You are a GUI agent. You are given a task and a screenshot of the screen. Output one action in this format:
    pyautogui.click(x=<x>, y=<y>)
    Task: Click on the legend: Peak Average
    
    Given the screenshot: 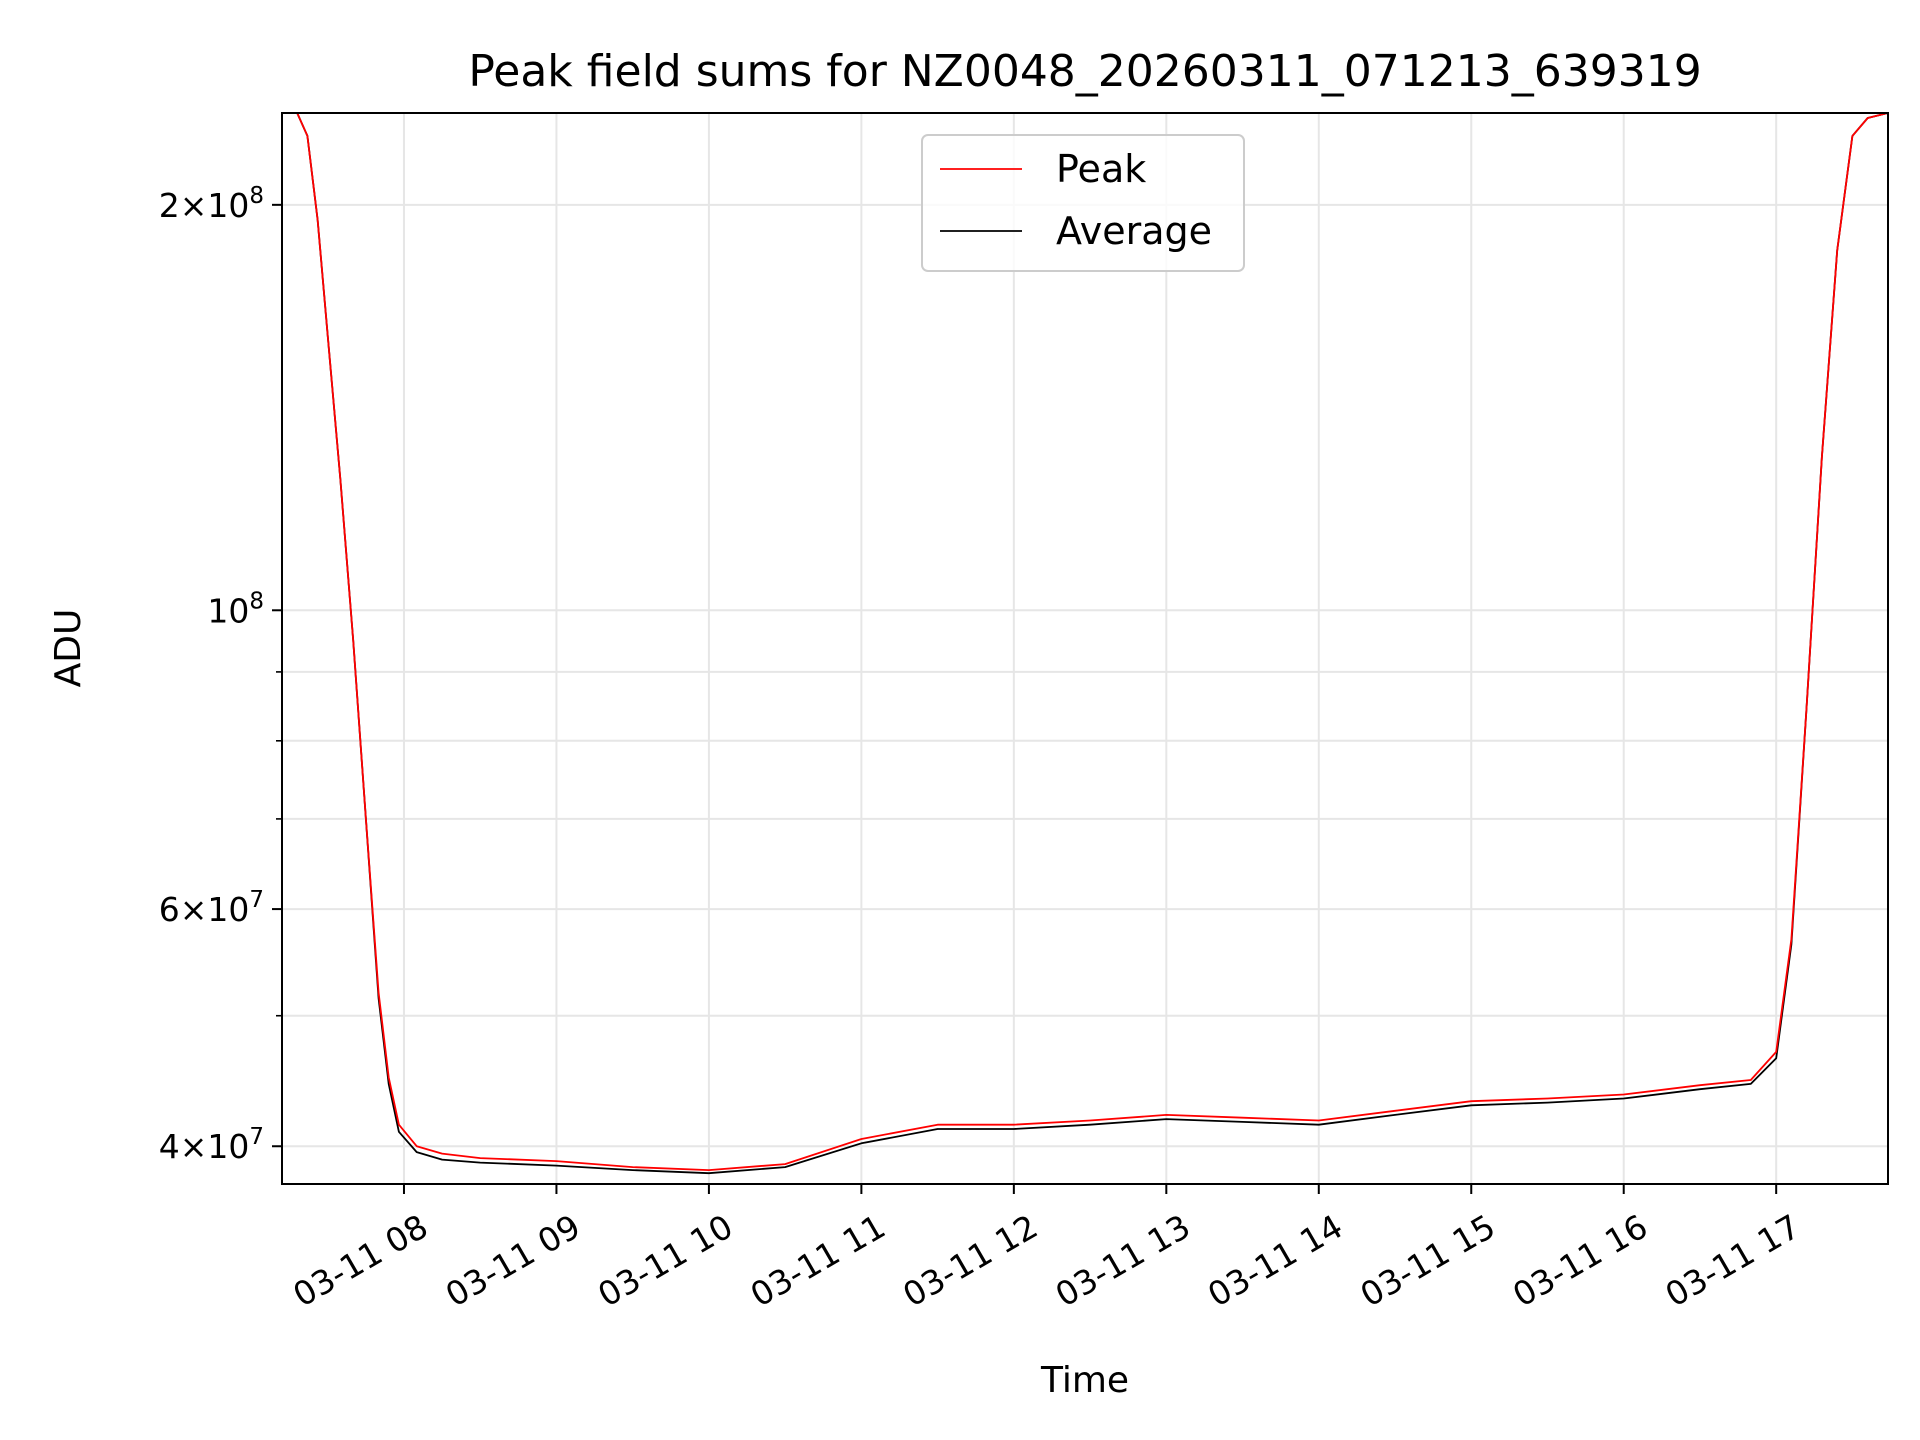 What is the action you would take?
    pyautogui.click(x=1083, y=203)
    